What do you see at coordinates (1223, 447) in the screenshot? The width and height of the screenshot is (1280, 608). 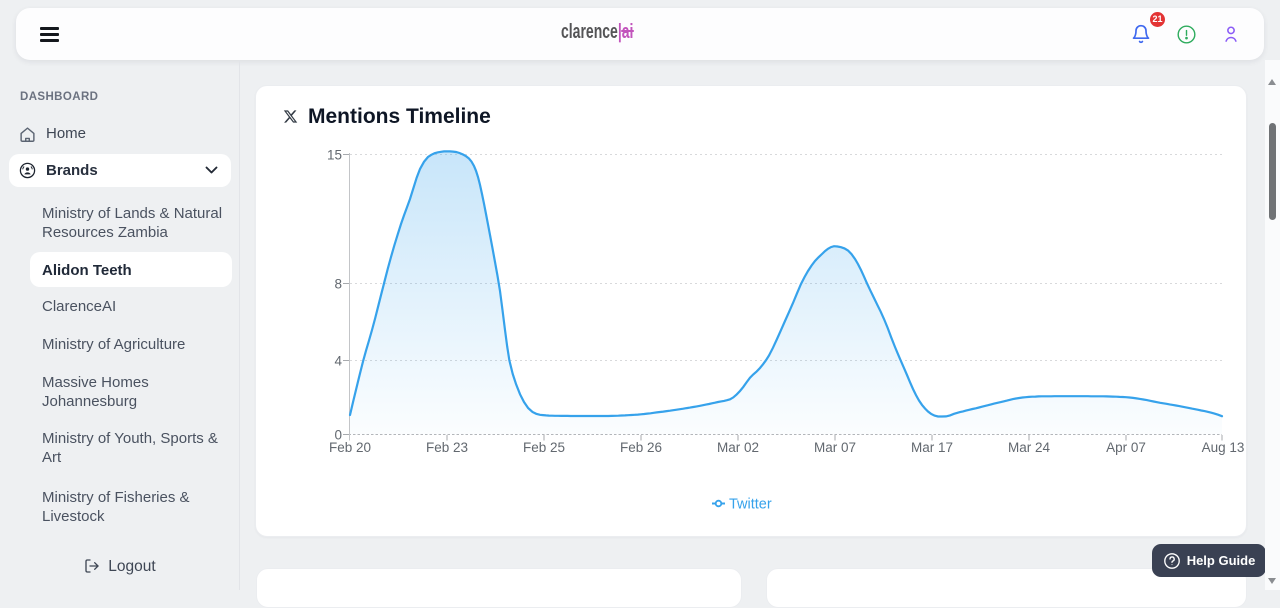 I see `svg-text: Aug 13` at bounding box center [1223, 447].